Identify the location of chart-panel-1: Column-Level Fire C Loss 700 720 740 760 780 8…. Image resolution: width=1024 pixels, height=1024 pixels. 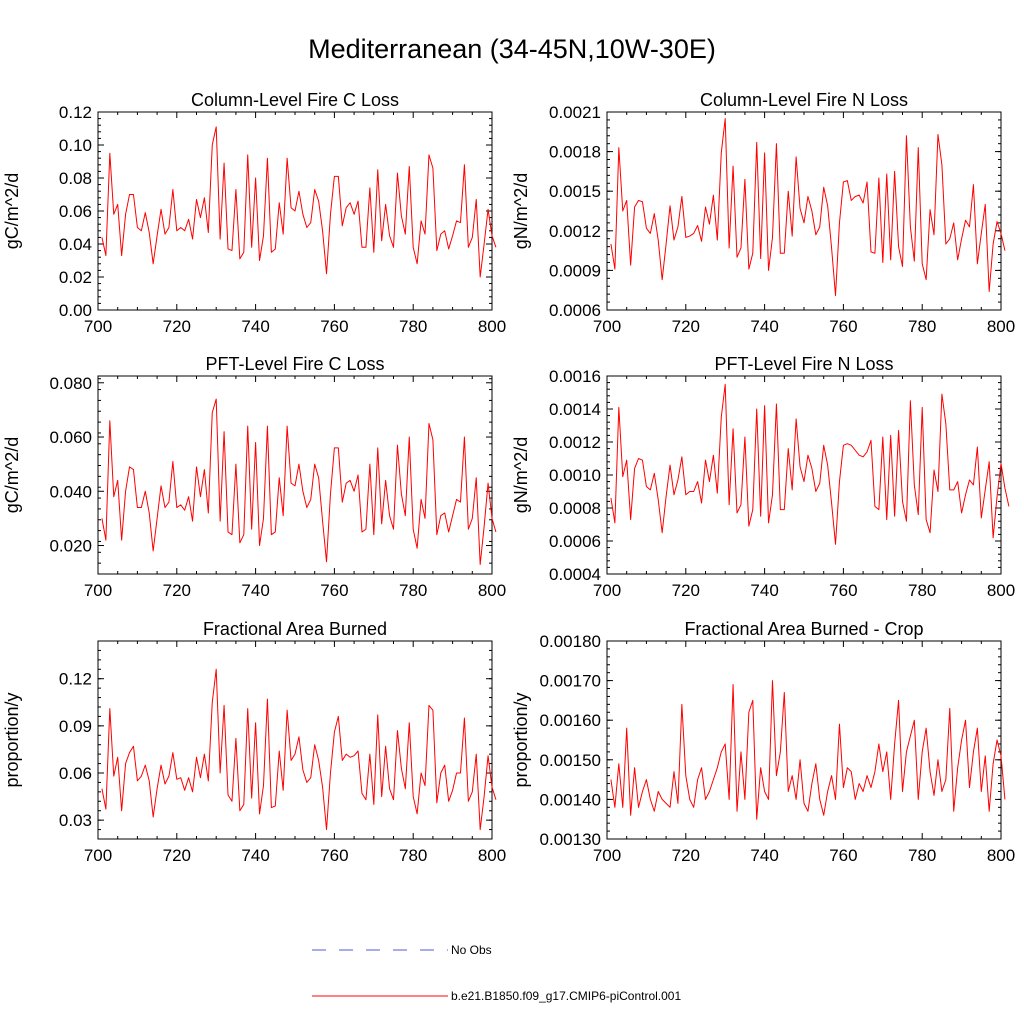
(254, 213).